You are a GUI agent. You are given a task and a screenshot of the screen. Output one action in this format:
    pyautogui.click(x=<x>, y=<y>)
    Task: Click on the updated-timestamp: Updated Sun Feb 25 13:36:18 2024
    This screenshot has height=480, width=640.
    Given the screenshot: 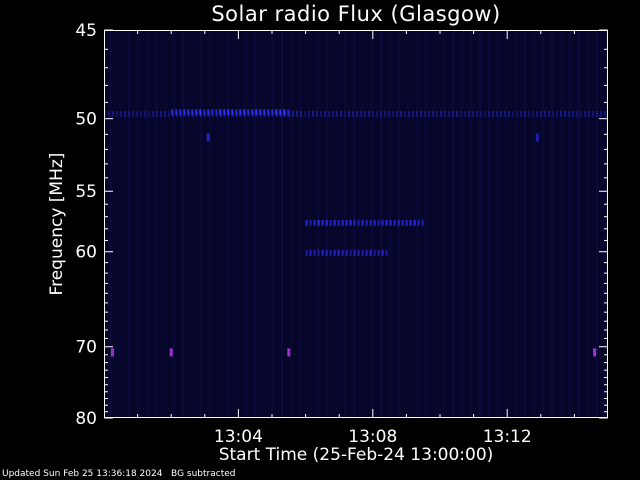 What is the action you would take?
    pyautogui.click(x=82, y=474)
    